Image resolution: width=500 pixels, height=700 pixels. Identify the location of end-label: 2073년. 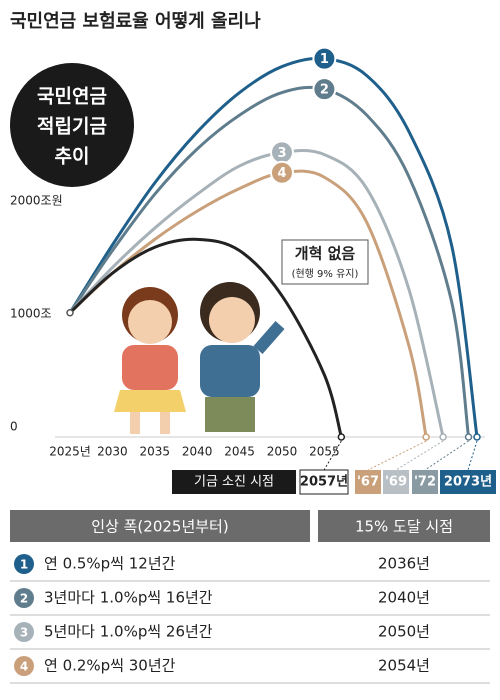
(468, 482).